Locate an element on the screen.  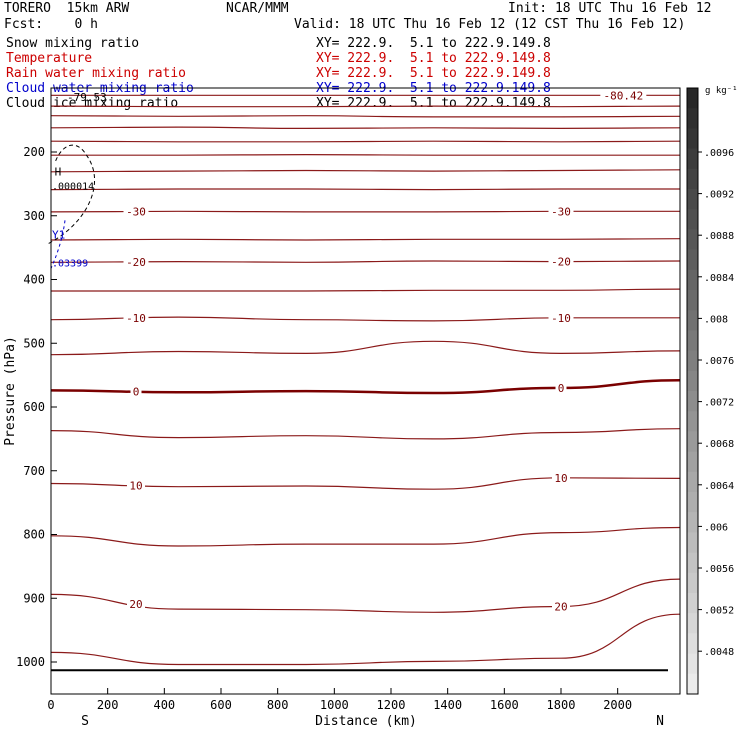
colorbar-tick-label: .0072 is located at coordinates (719, 403).